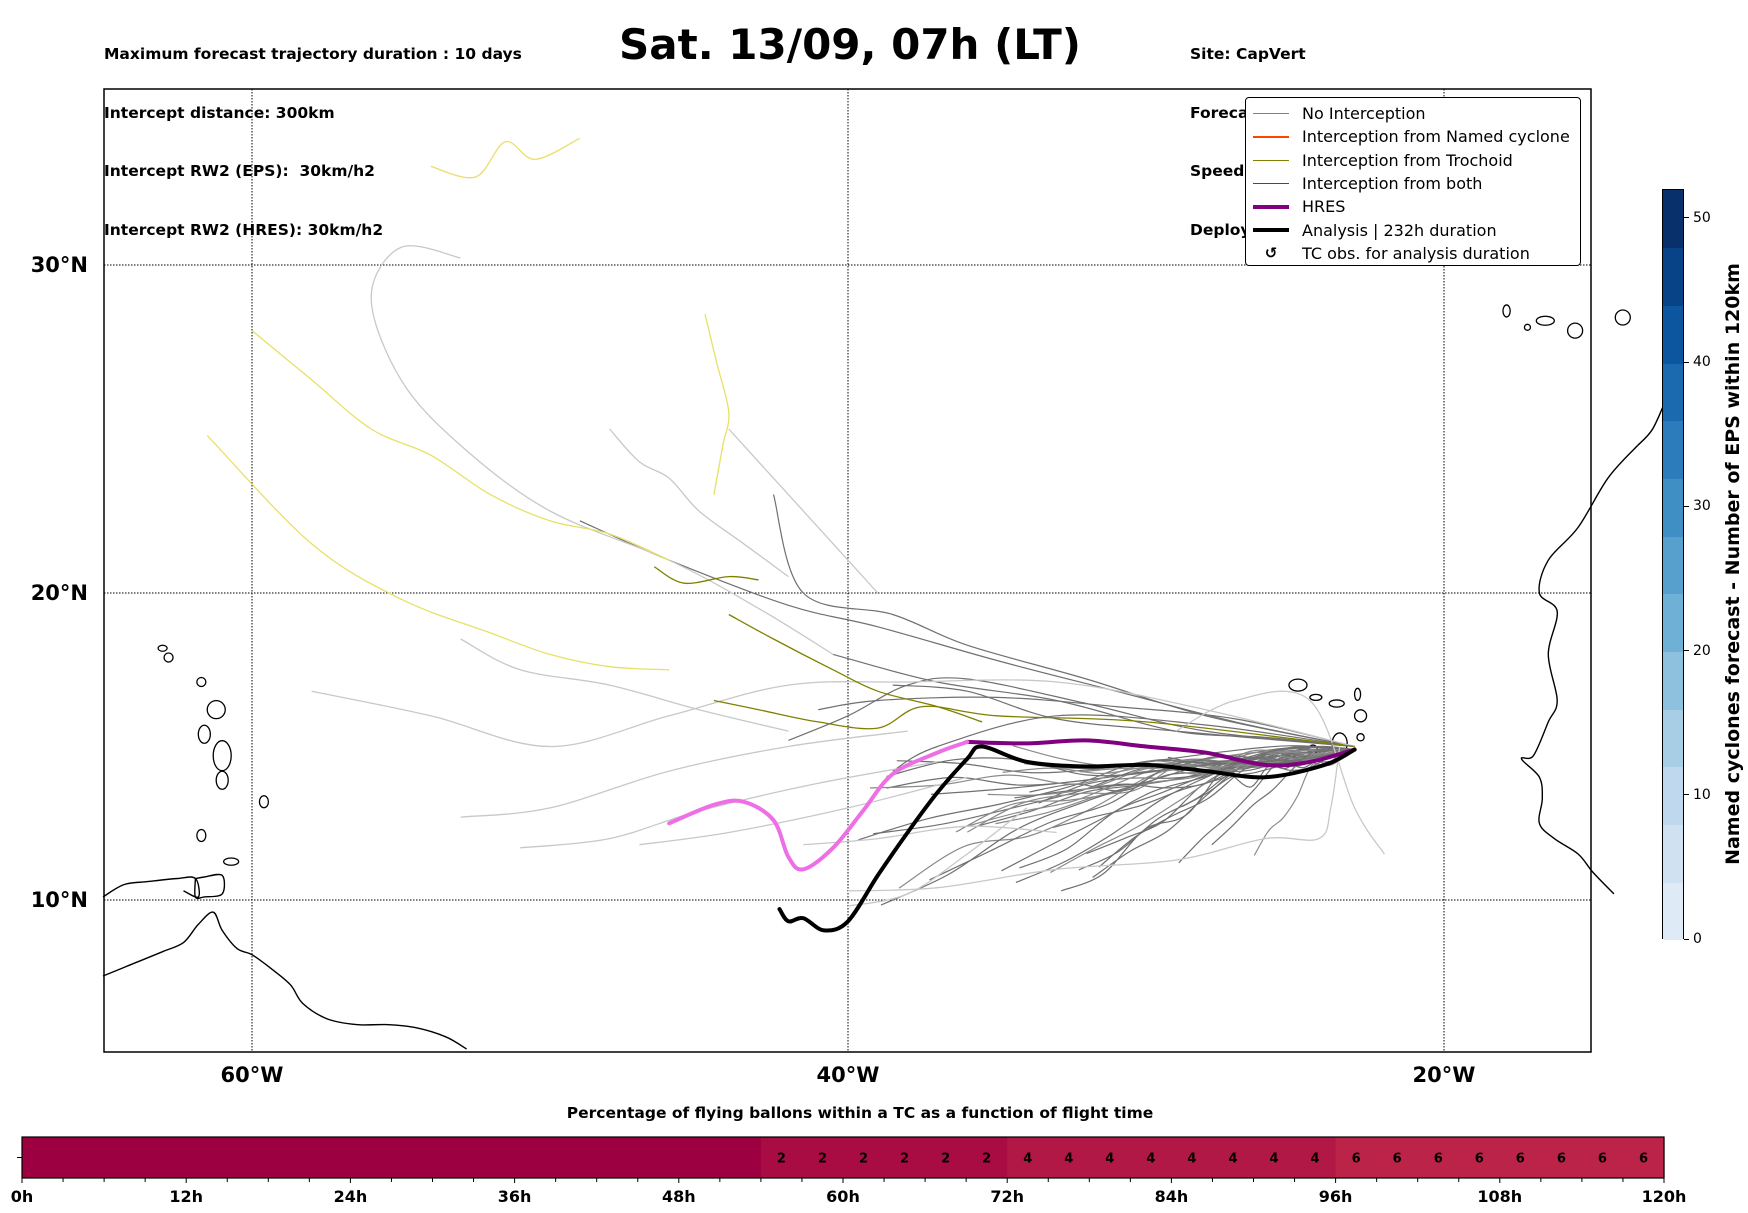 The image size is (1748, 1213). I want to click on timebar-tick-label: 12h, so click(186, 1196).